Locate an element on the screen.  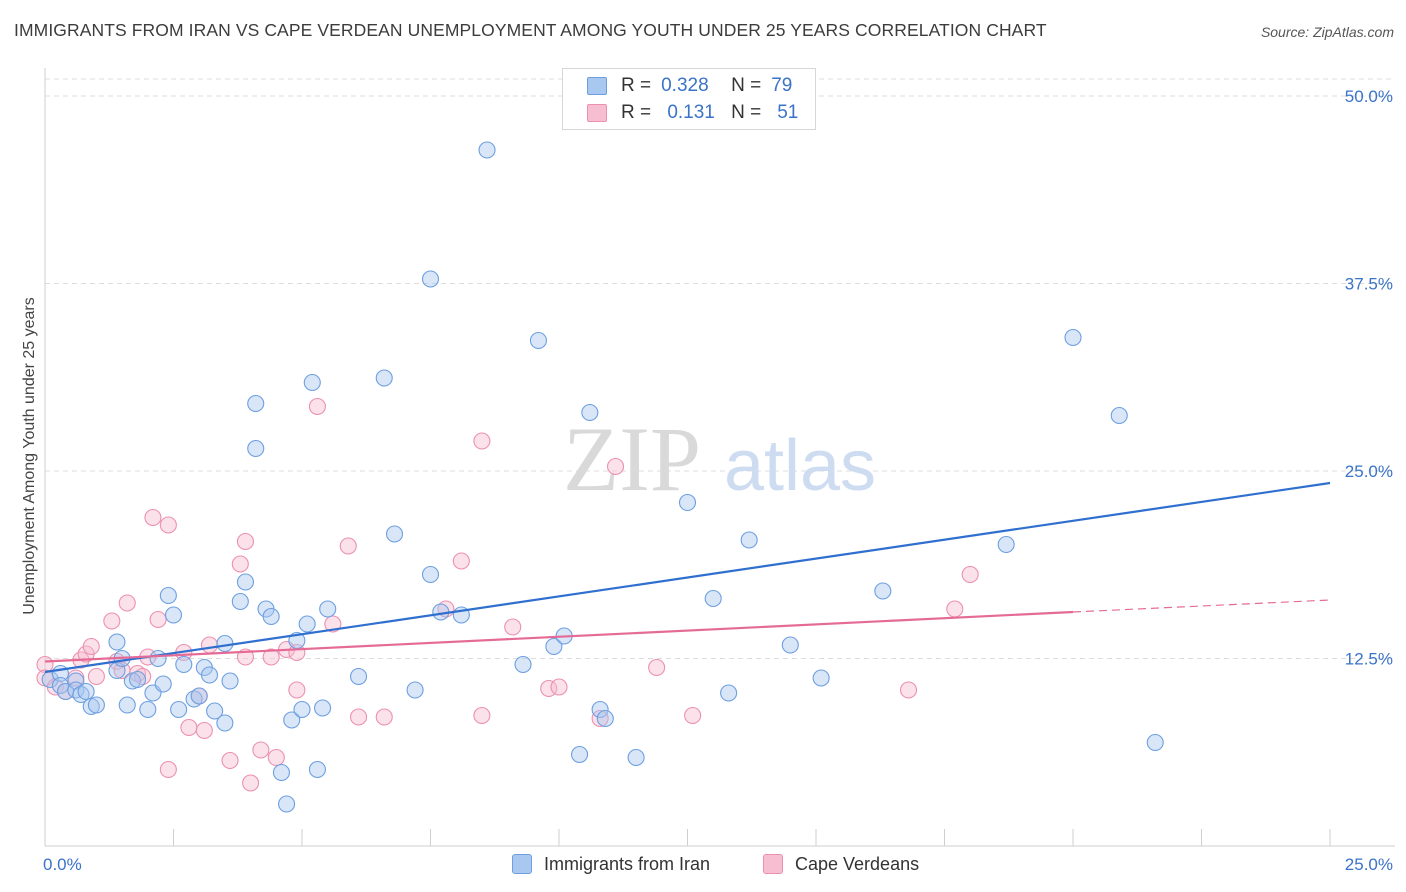
legend-row-cape-verdeans: R = 0.131 N = 51 is located at coordinates (692, 113).